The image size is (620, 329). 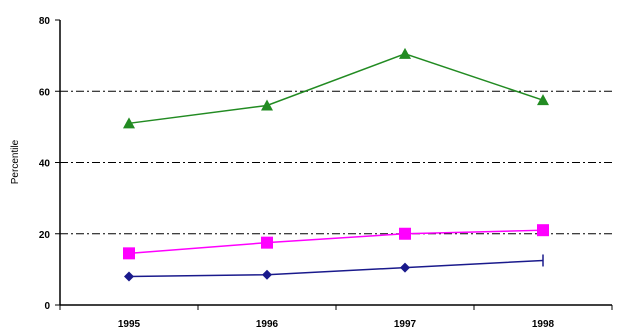 I want to click on x-tick-label: 1995, so click(x=129, y=324).